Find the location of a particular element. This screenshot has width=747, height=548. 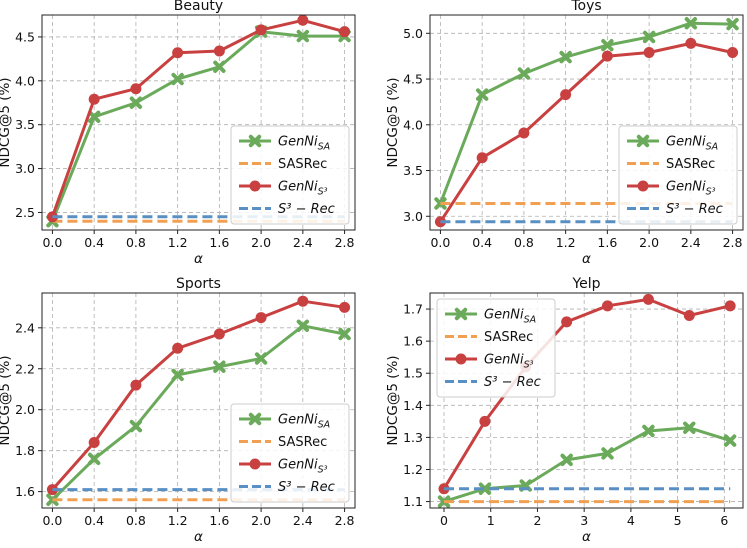

legend-label: SASRec is located at coordinates (302, 164).